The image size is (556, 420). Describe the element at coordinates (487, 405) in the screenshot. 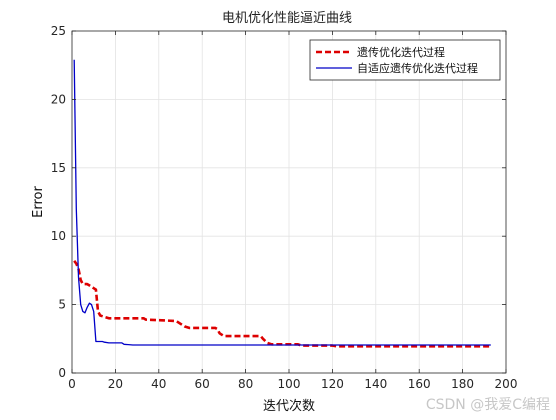

I see `watermark: CSDN @我爱C编程` at that location.